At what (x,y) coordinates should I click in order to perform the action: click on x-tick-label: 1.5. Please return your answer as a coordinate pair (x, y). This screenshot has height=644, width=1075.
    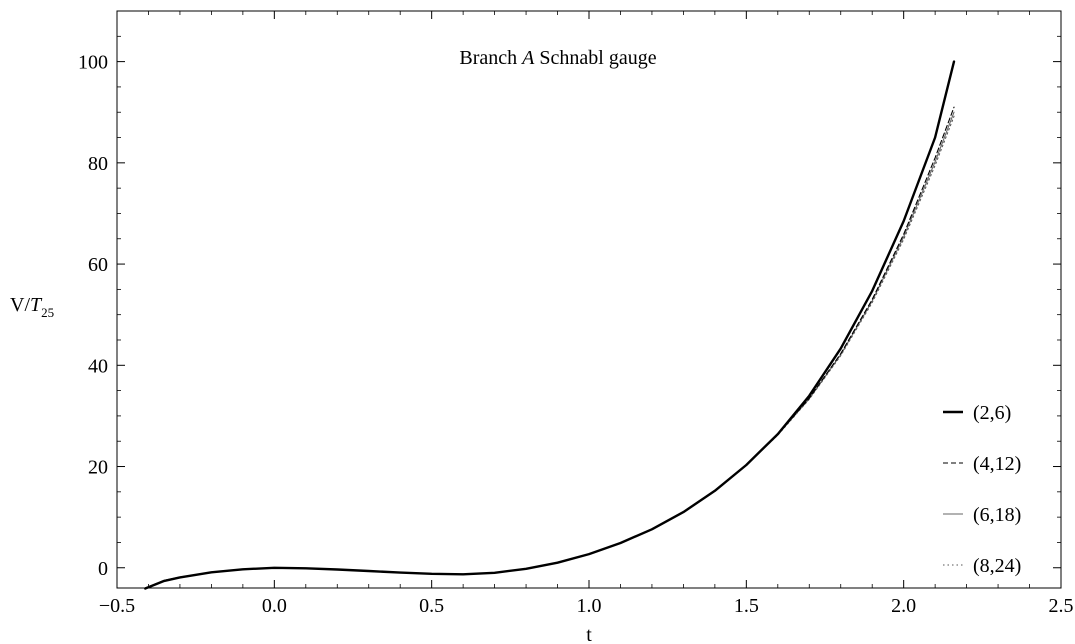
    Looking at the image, I should click on (746, 606).